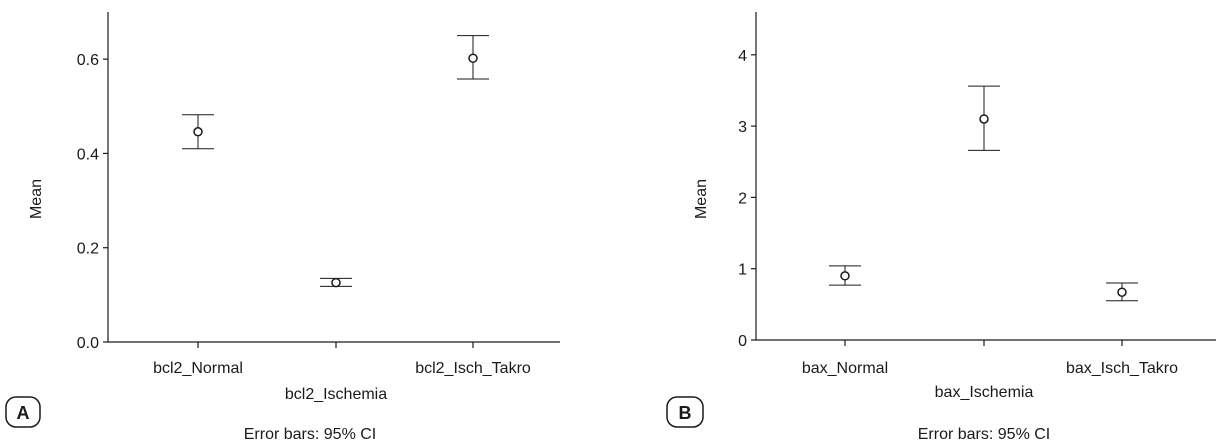 This screenshot has width=1223, height=444. What do you see at coordinates (984, 434) in the screenshot?
I see `panel-b-footnote: Error bars: 95% CI` at bounding box center [984, 434].